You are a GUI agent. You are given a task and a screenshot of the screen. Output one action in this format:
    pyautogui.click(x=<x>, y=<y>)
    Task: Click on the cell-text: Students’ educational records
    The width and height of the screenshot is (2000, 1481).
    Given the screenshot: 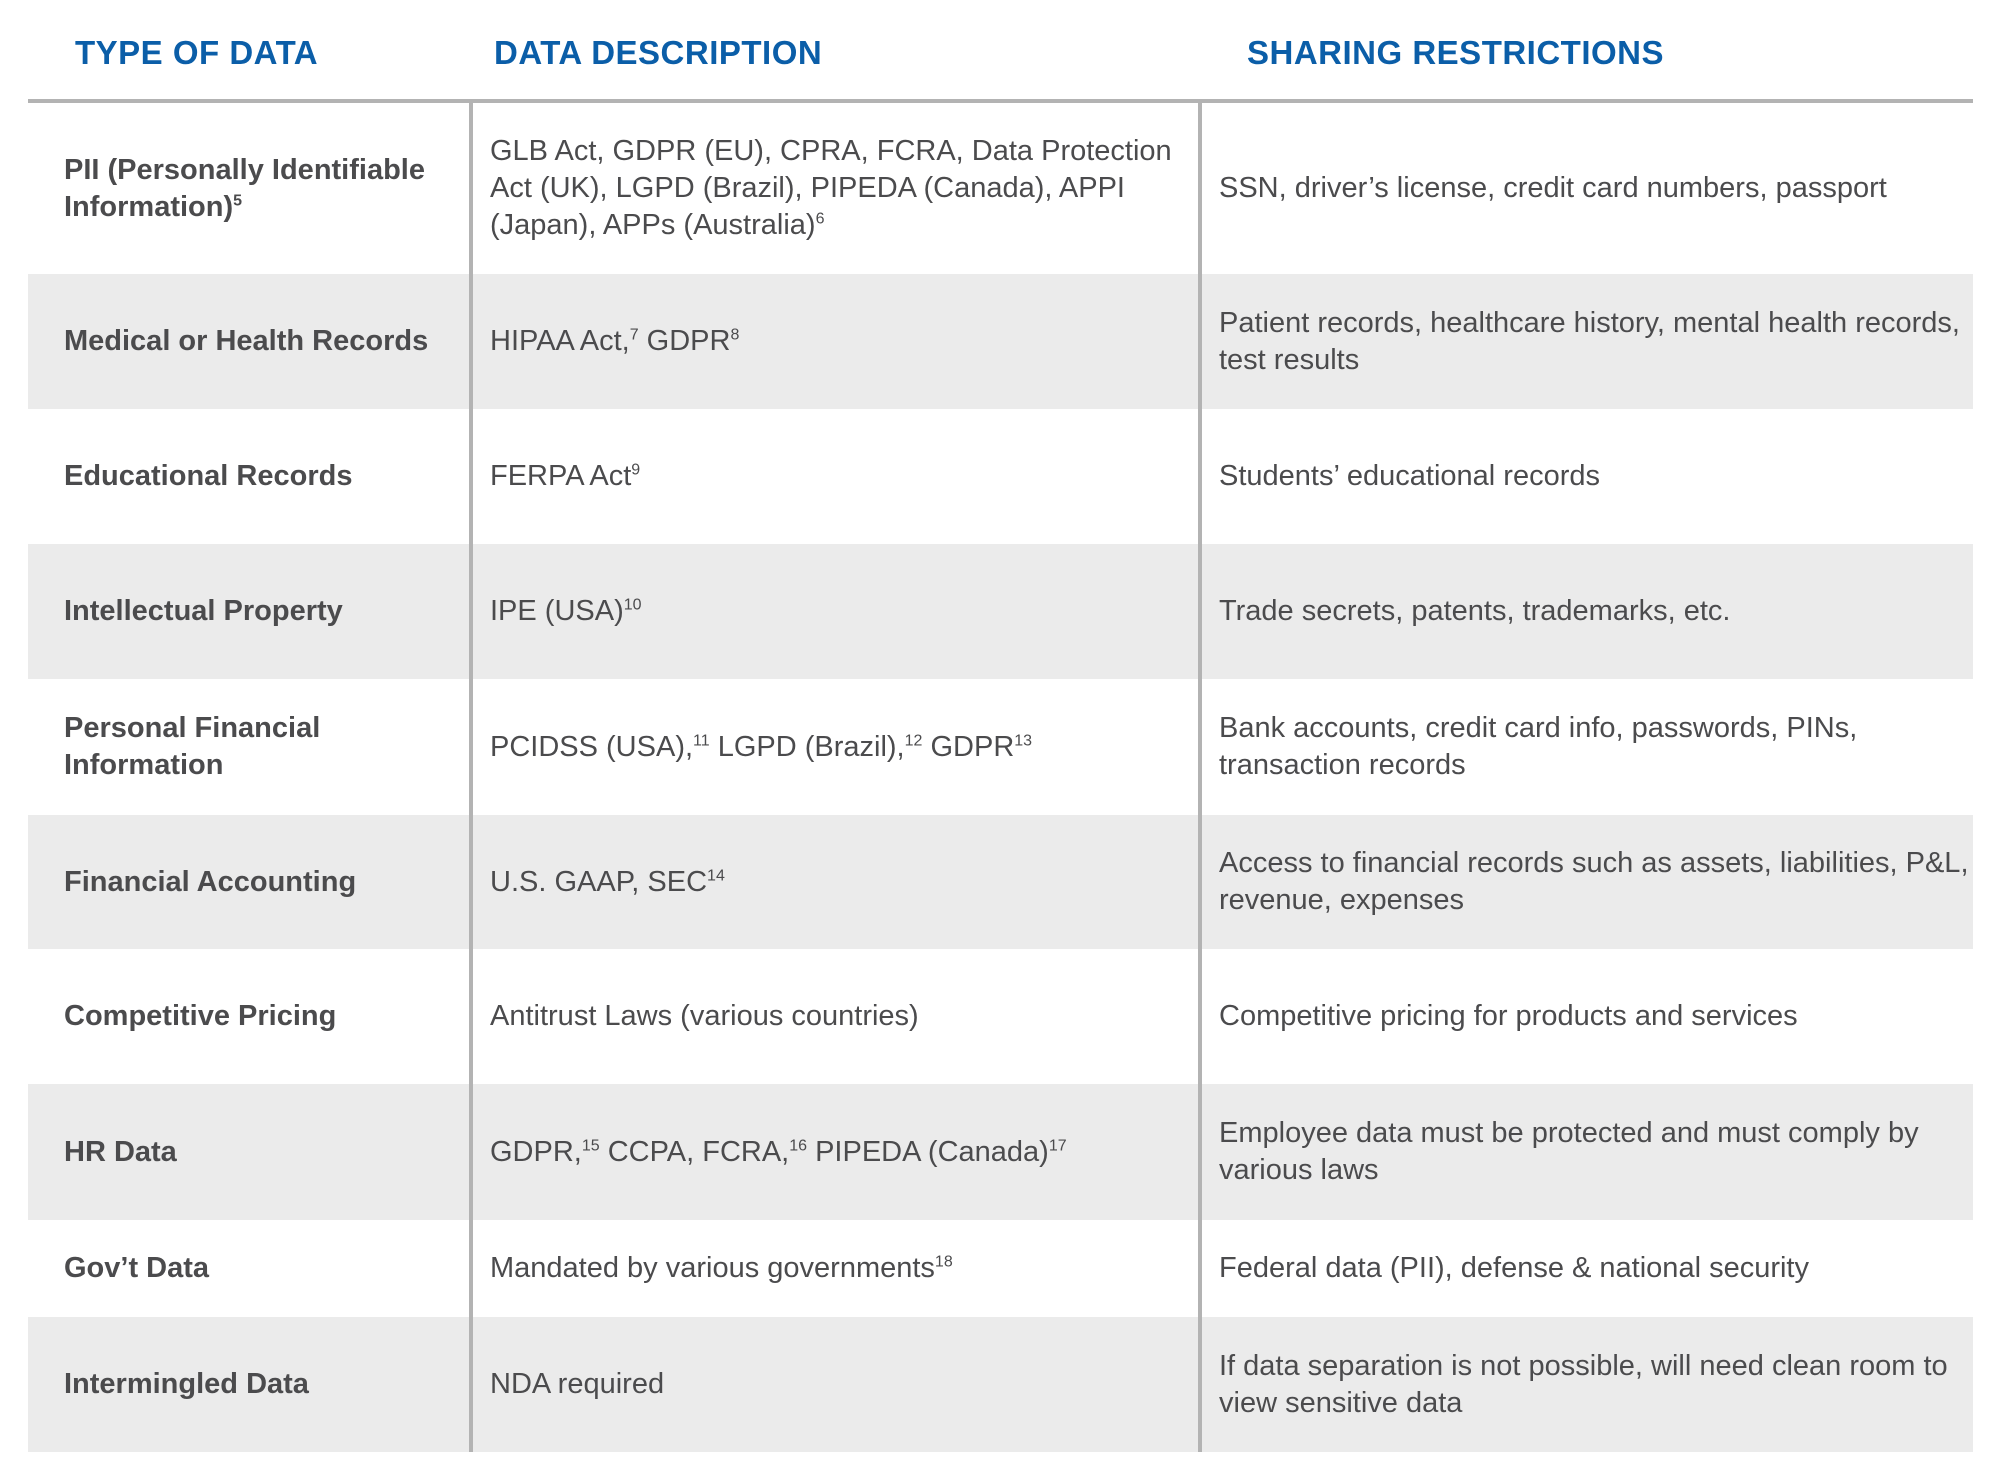 What is the action you would take?
    pyautogui.click(x=1409, y=476)
    